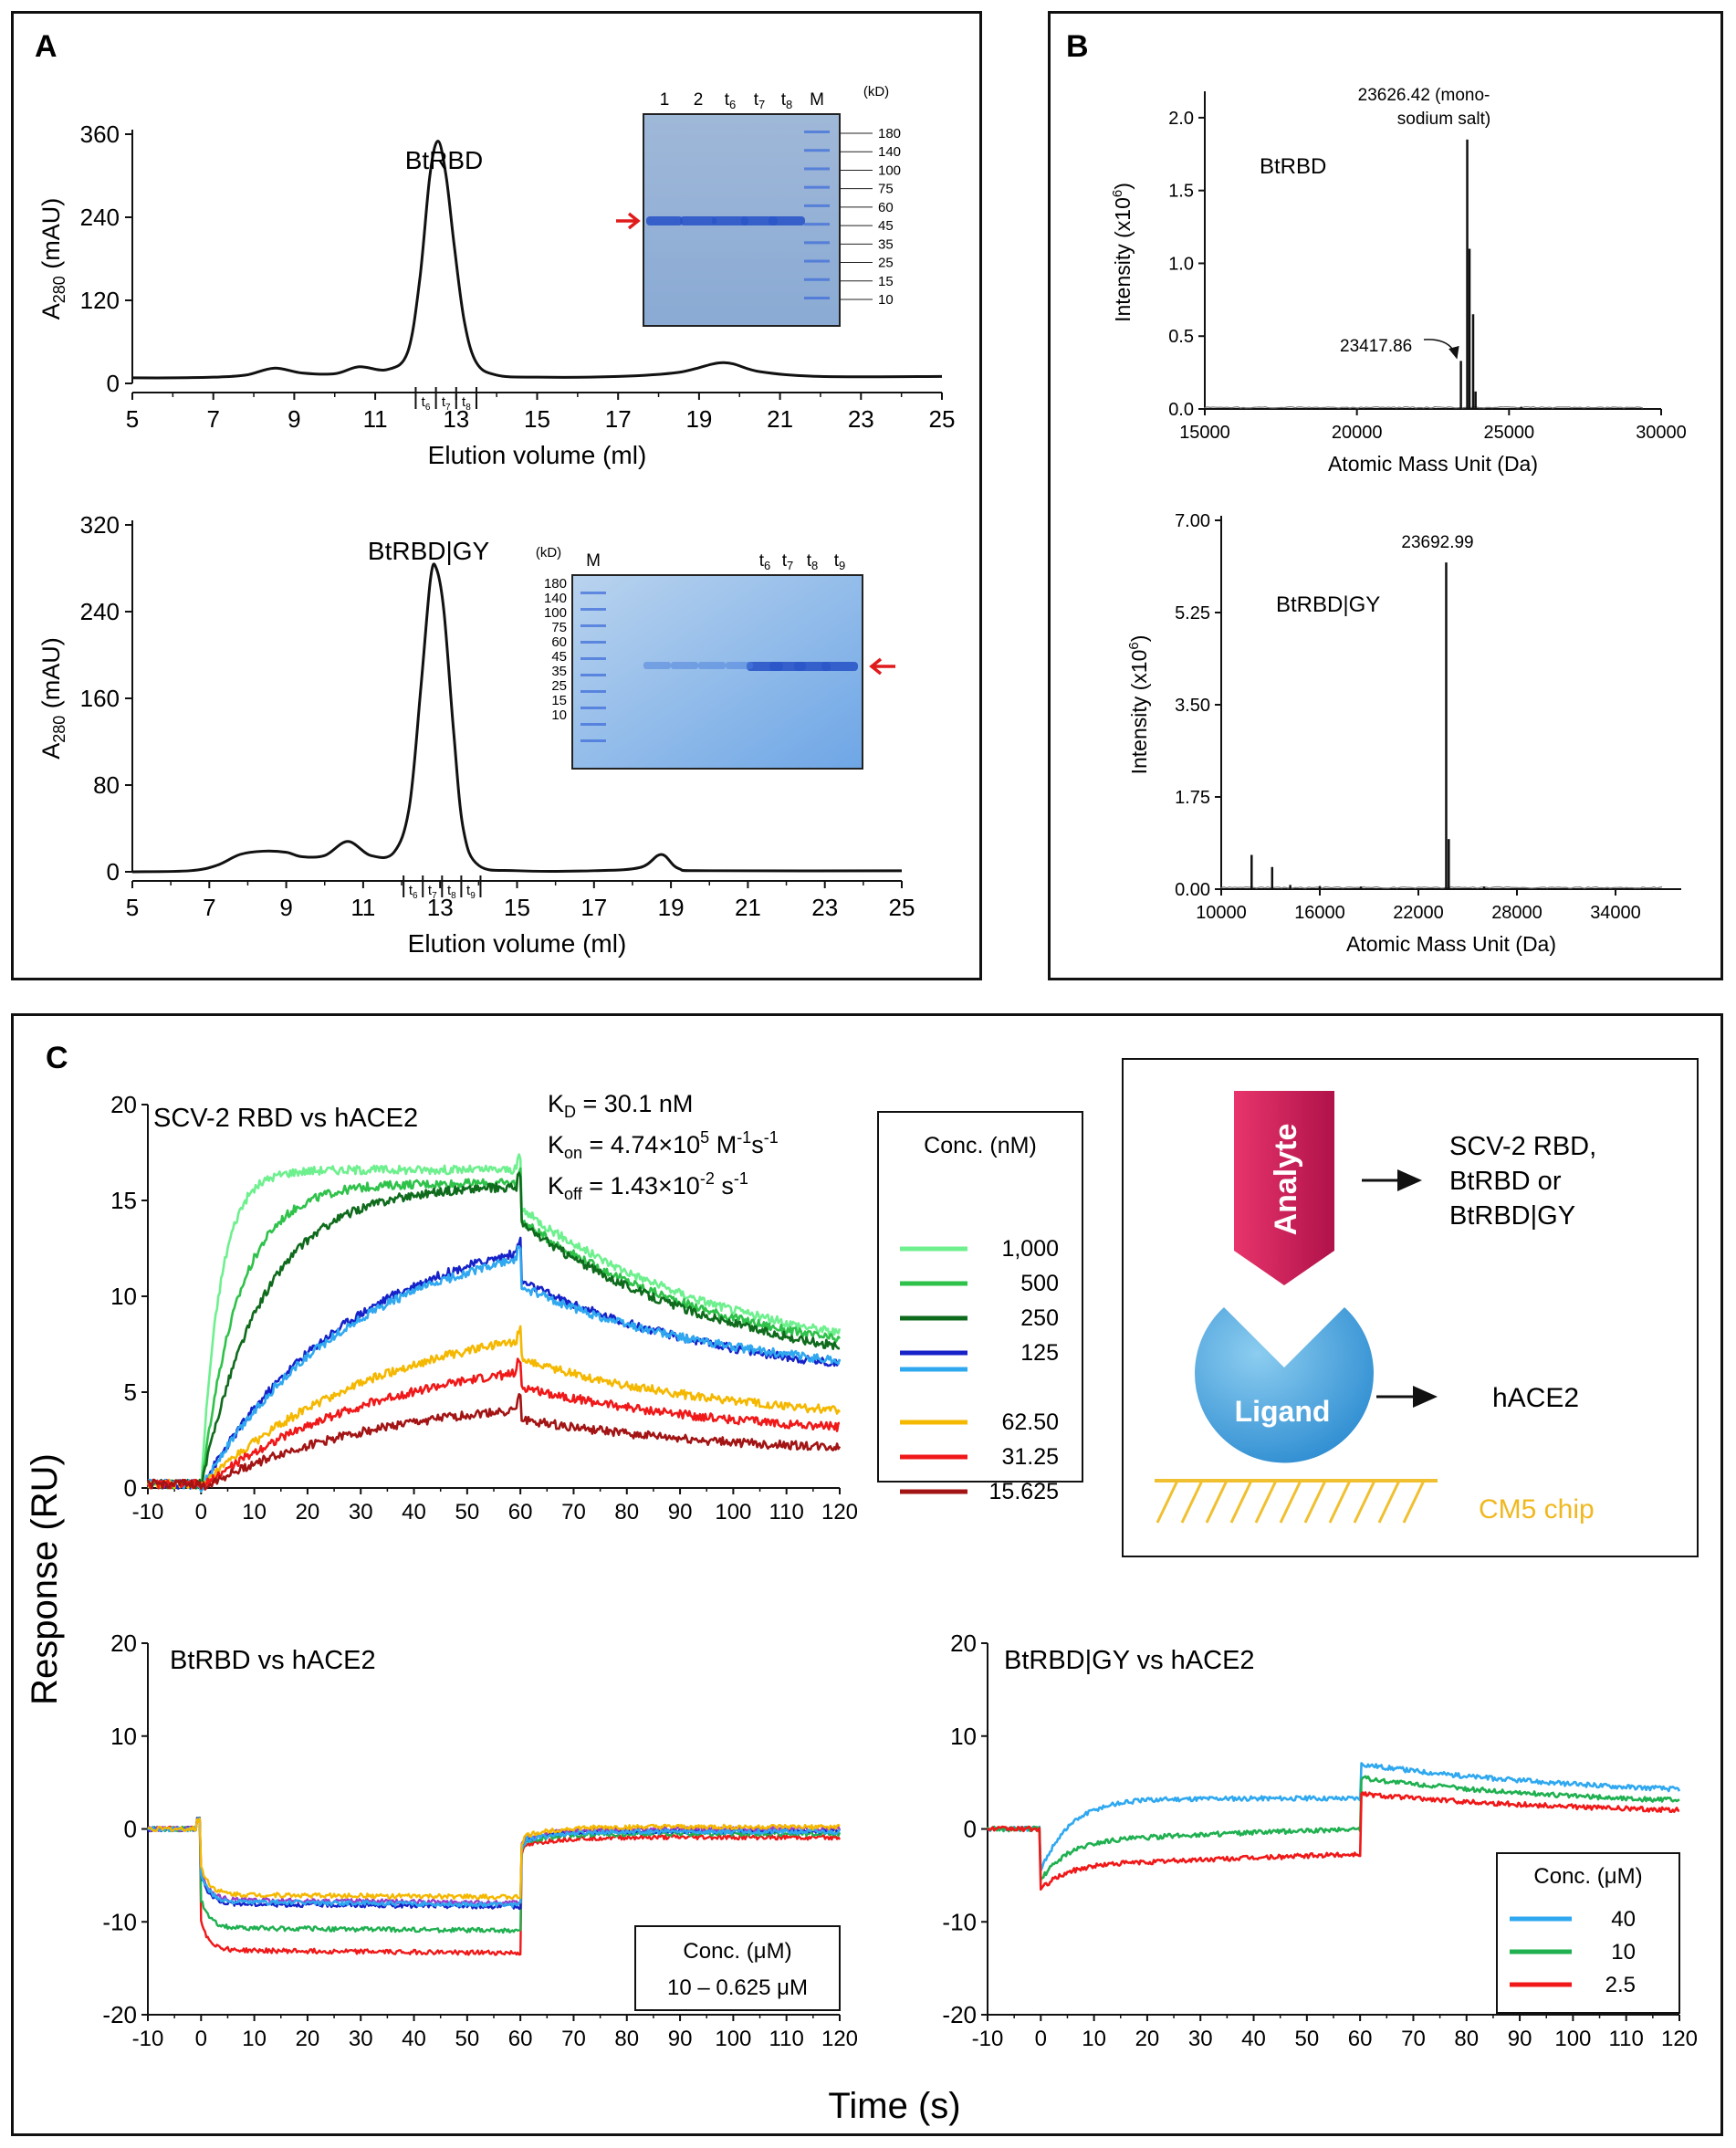  Describe the element at coordinates (628, 221) in the screenshot. I see `band-arrow` at that location.